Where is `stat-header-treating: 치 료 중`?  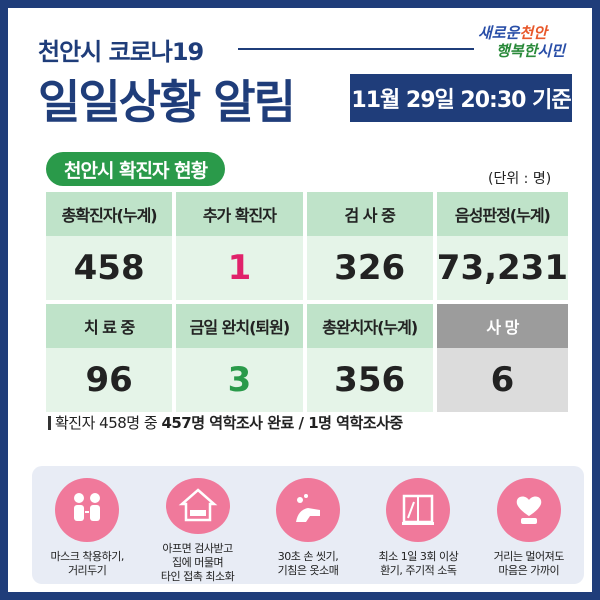
stat-header-treating: 치 료 중 is located at coordinates (109, 326).